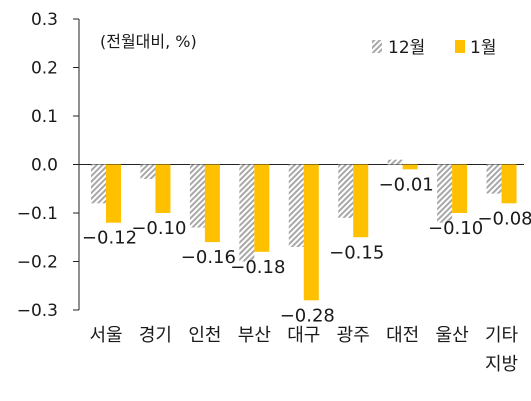 Image resolution: width=531 pixels, height=401 pixels. Describe the element at coordinates (109, 238) in the screenshot. I see `data-label-jan-0: −0.12` at that location.